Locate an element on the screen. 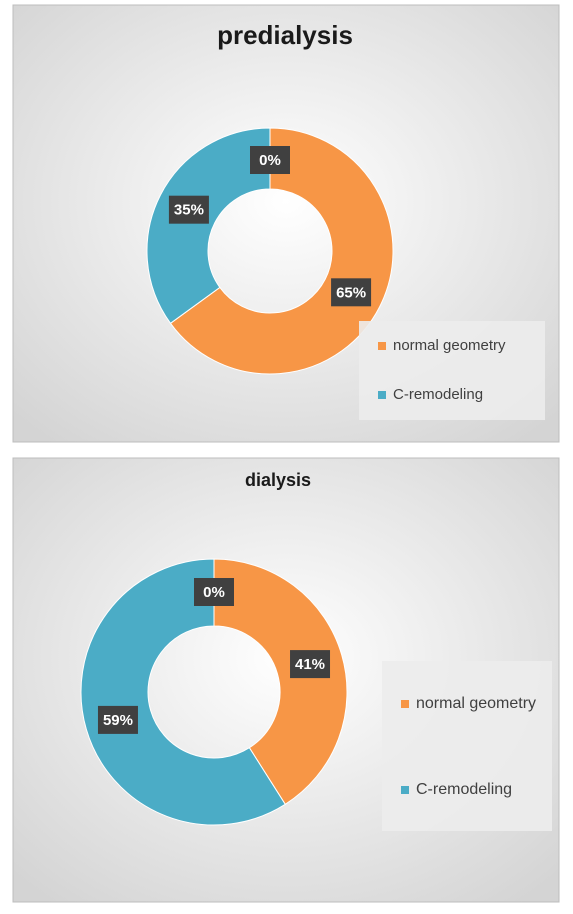 Image resolution: width=573 pixels, height=914 pixels. data-label: 35% is located at coordinates (189, 210).